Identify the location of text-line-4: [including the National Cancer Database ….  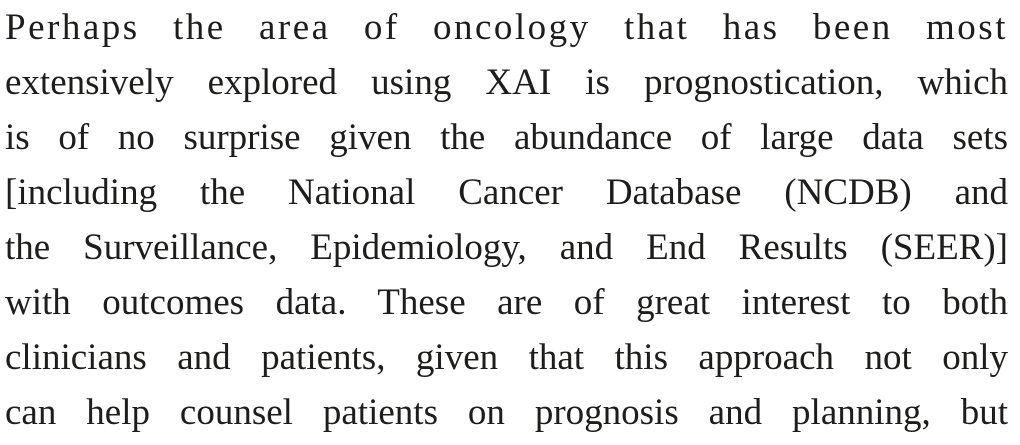
(506, 192).